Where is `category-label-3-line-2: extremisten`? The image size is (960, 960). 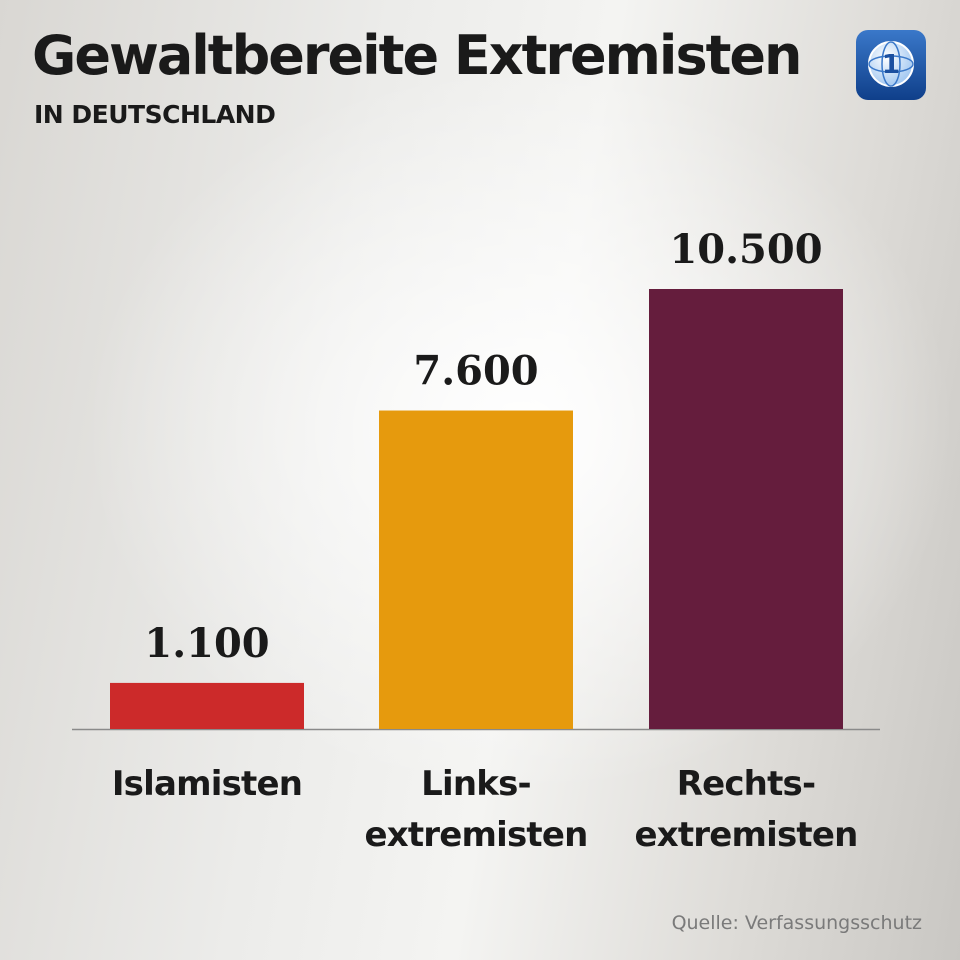 category-label-3-line-2: extremisten is located at coordinates (745, 835).